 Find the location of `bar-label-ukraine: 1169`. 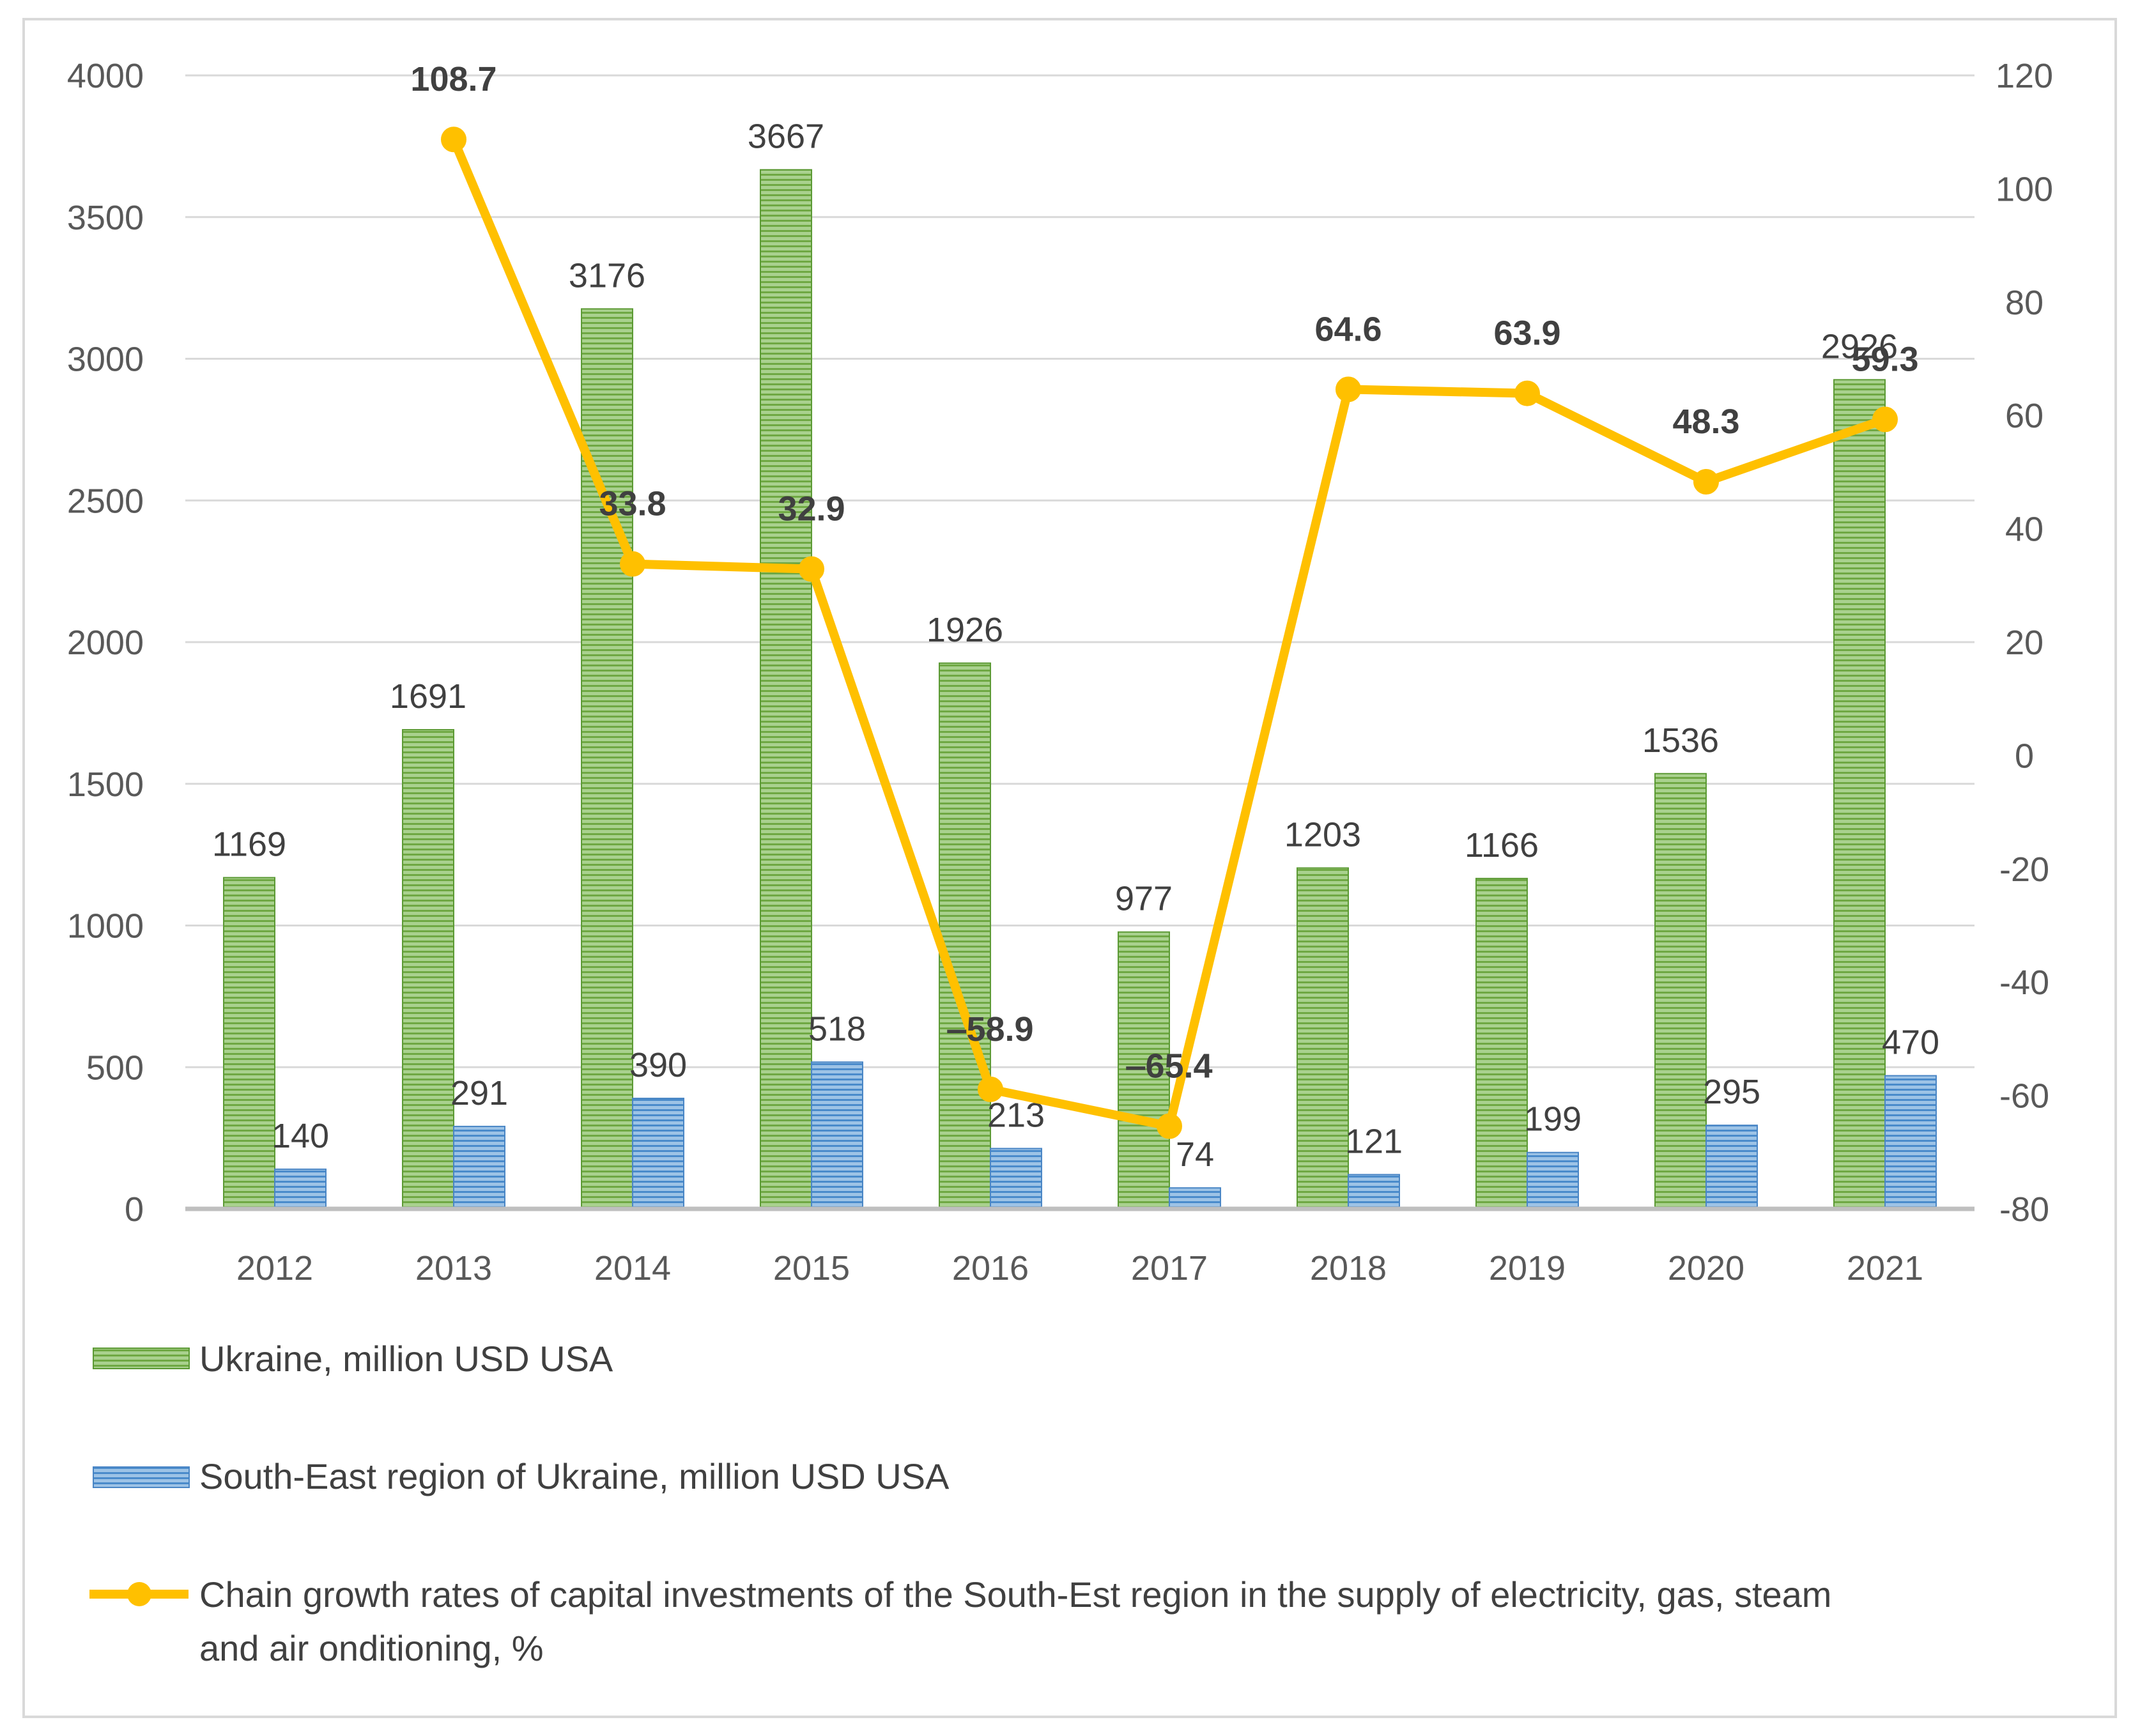

bar-label-ukraine: 1169 is located at coordinates (249, 845).